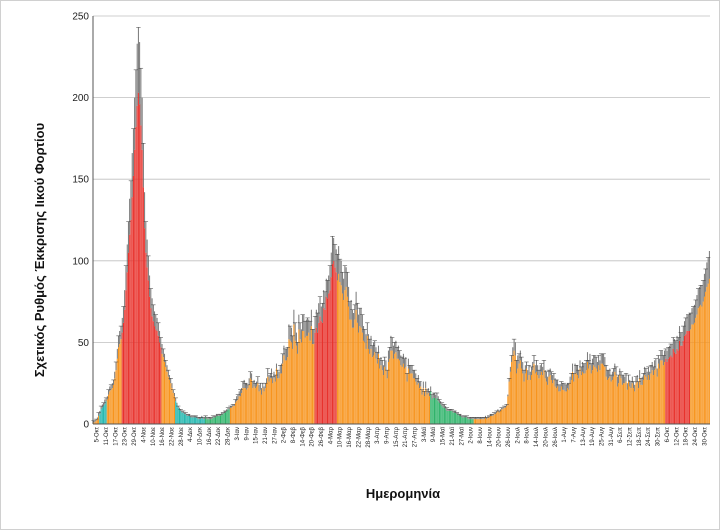 Image resolution: width=720 pixels, height=530 pixels. I want to click on x-tick-label: 18-Οκτ, so click(687, 435).